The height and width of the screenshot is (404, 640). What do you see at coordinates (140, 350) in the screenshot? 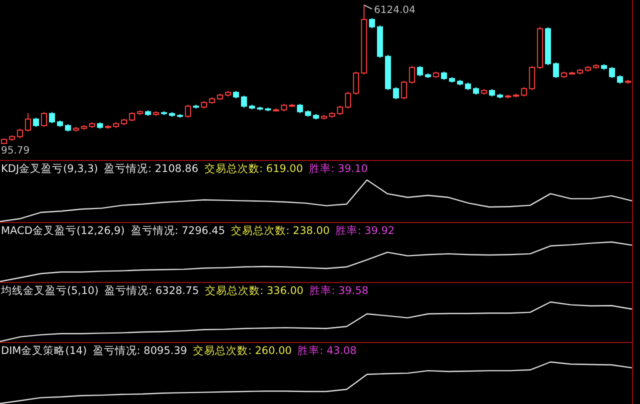
I see `text: 盈亏情况: 8095.39` at bounding box center [140, 350].